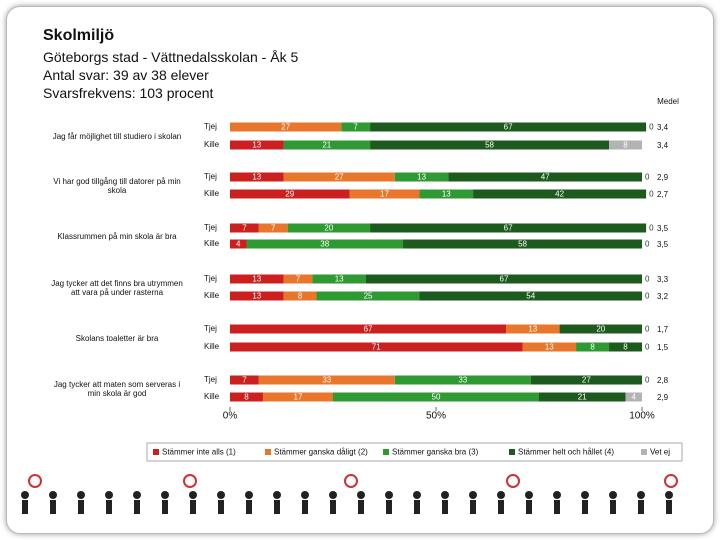  What do you see at coordinates (117, 338) in the screenshot?
I see `question-label: Skolans toaletter är bra` at bounding box center [117, 338].